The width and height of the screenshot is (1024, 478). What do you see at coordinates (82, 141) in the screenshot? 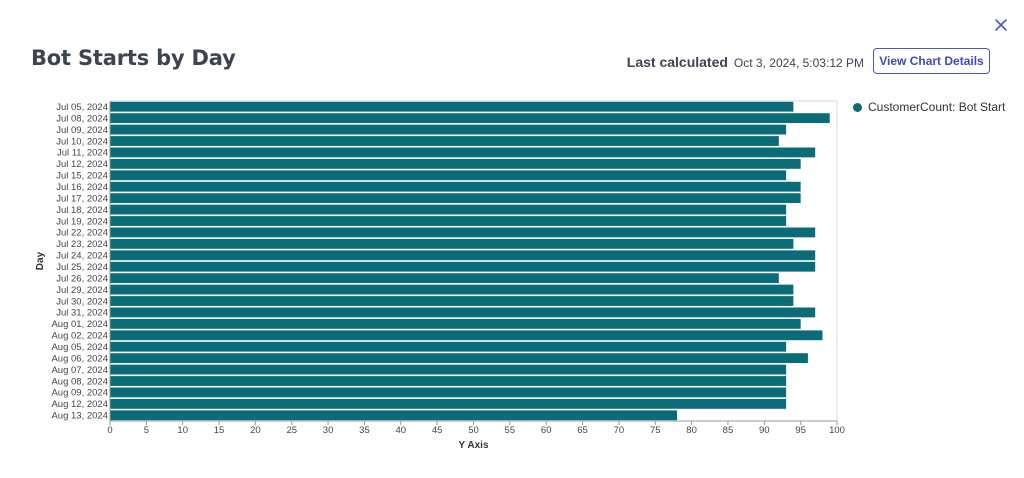
I see `y-tick-label: Jul 10, 2024` at bounding box center [82, 141].